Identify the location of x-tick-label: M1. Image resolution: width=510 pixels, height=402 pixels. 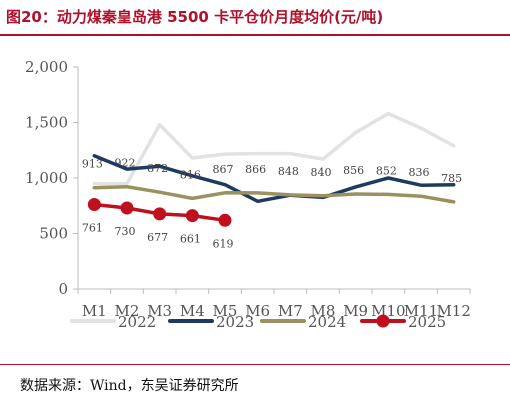
(94, 311).